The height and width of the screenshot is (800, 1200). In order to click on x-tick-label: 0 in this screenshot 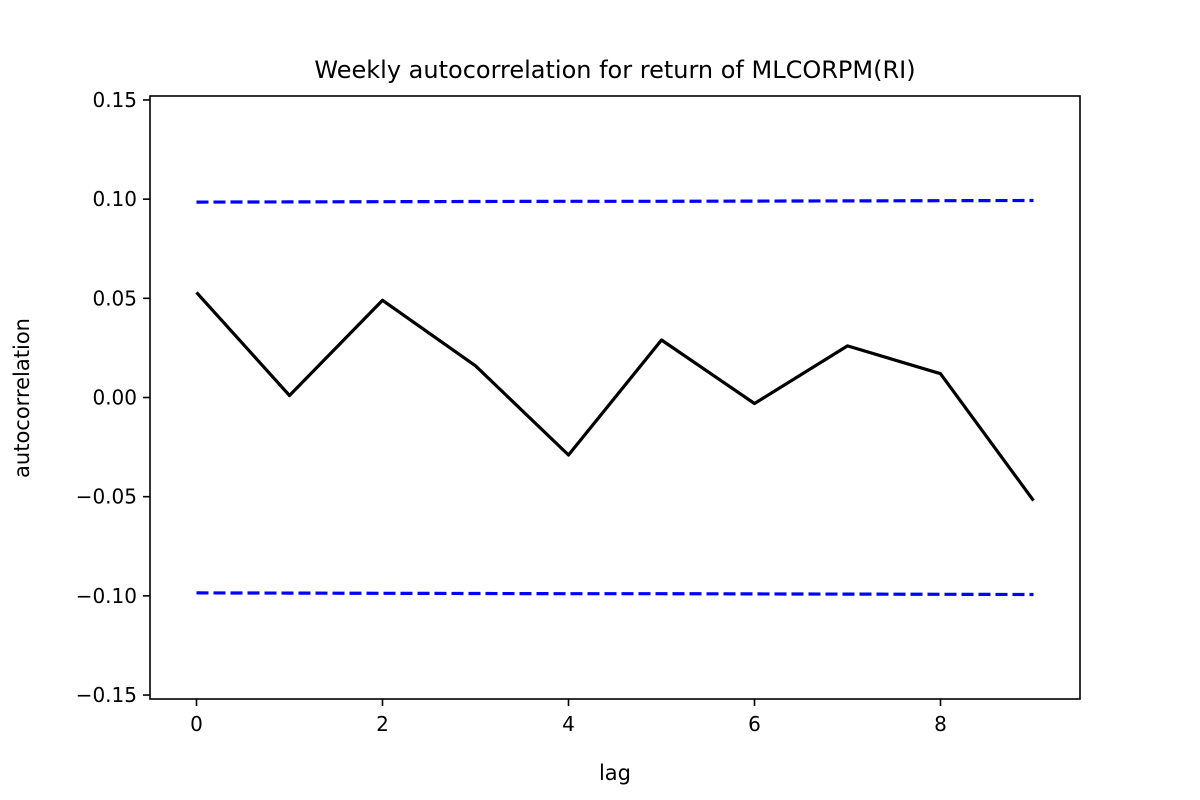, I will do `click(196, 724)`.